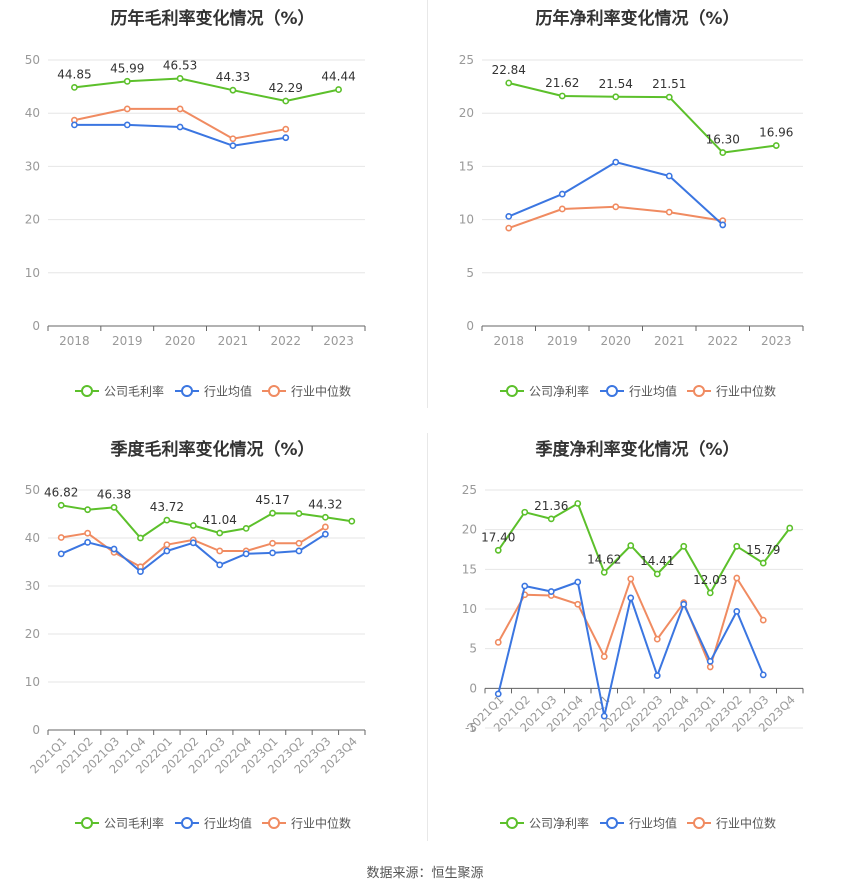  Describe the element at coordinates (325, 504) in the screenshot. I see `data-label: 44.32` at that location.